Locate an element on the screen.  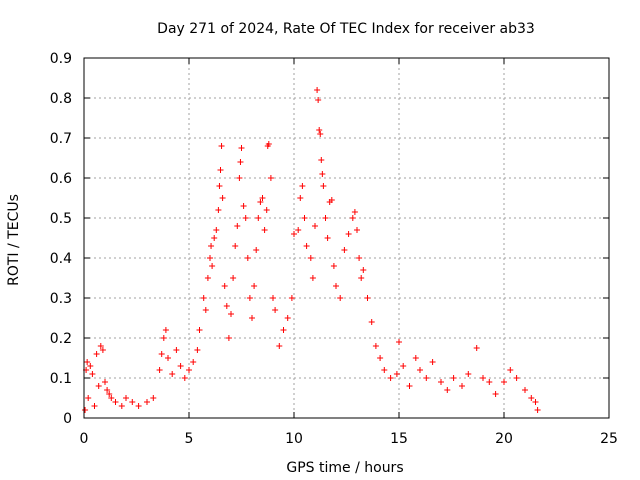
x-tick-label: 5 is located at coordinates (189, 439).